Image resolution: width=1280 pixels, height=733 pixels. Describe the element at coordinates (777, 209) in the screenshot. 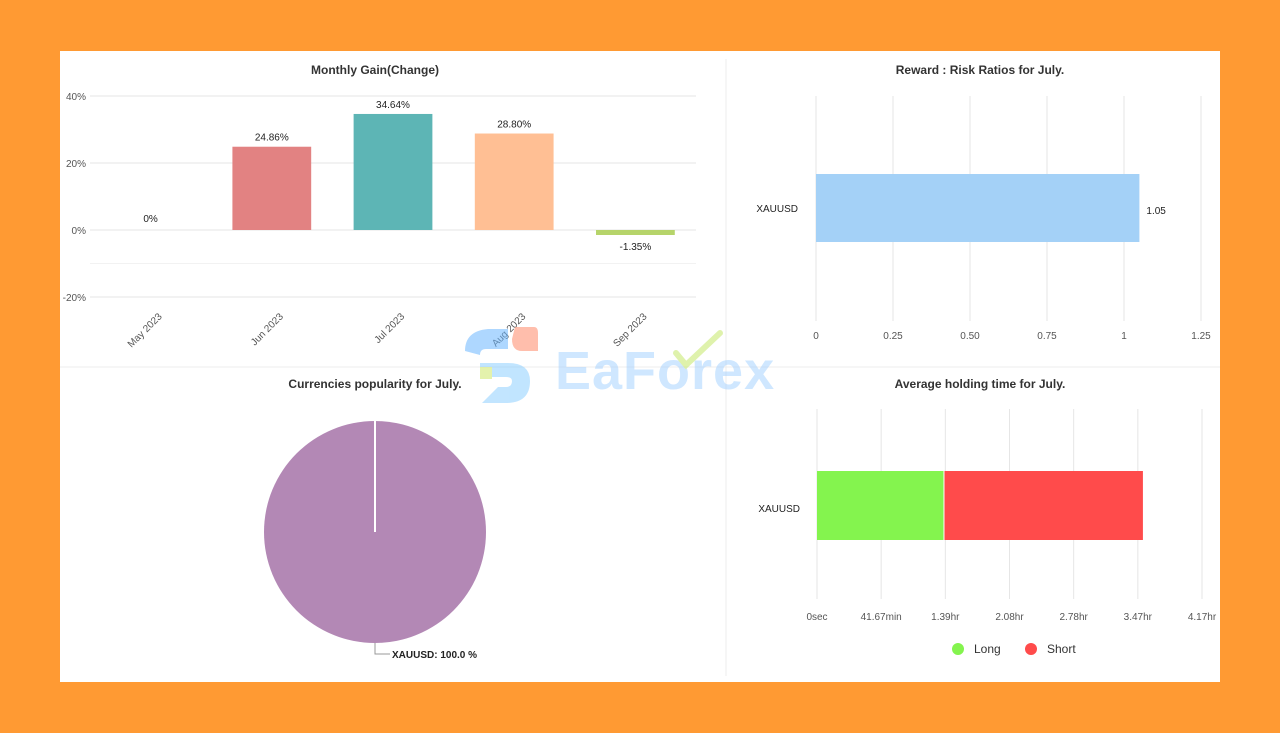

I see `reward-risk-category-label: XAUUSD` at that location.